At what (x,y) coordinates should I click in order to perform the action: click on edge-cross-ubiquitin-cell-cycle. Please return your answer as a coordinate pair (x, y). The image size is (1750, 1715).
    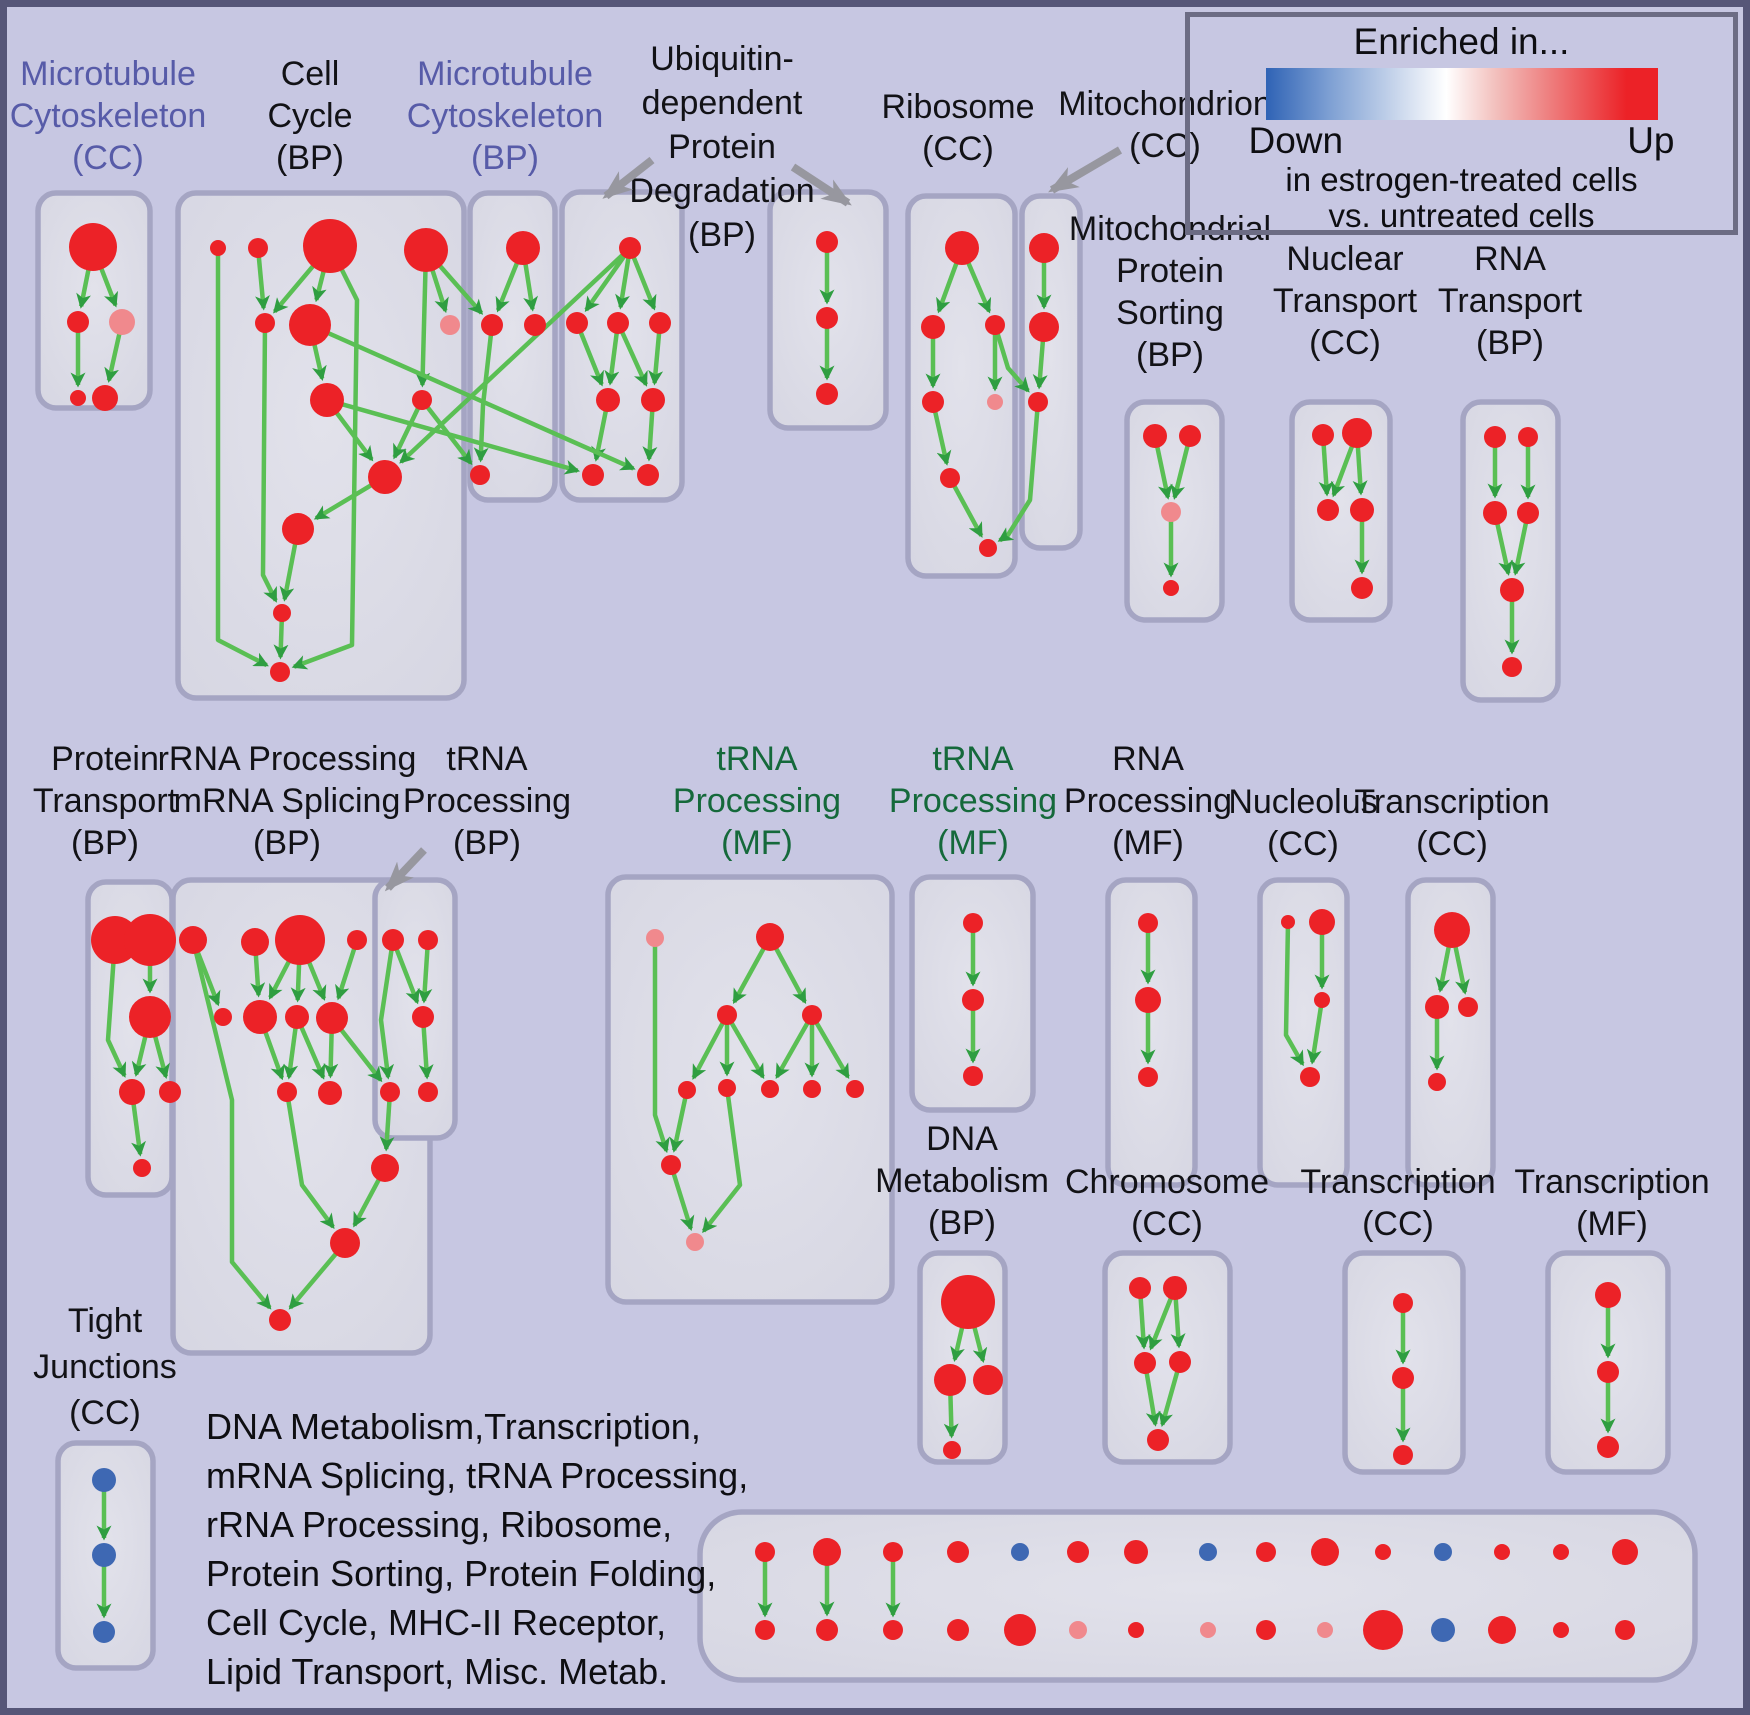
    Looking at the image, I should click on (515, 355).